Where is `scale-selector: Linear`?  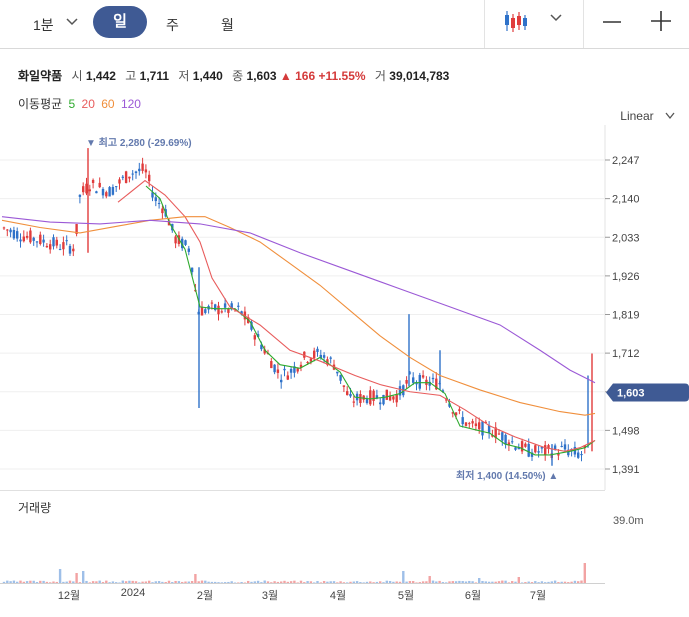 scale-selector: Linear is located at coordinates (647, 116).